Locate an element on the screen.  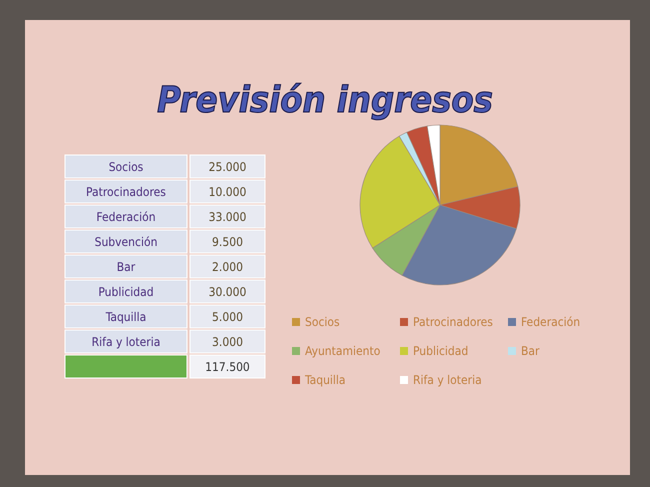
text: 3.000 is located at coordinates (227, 342).